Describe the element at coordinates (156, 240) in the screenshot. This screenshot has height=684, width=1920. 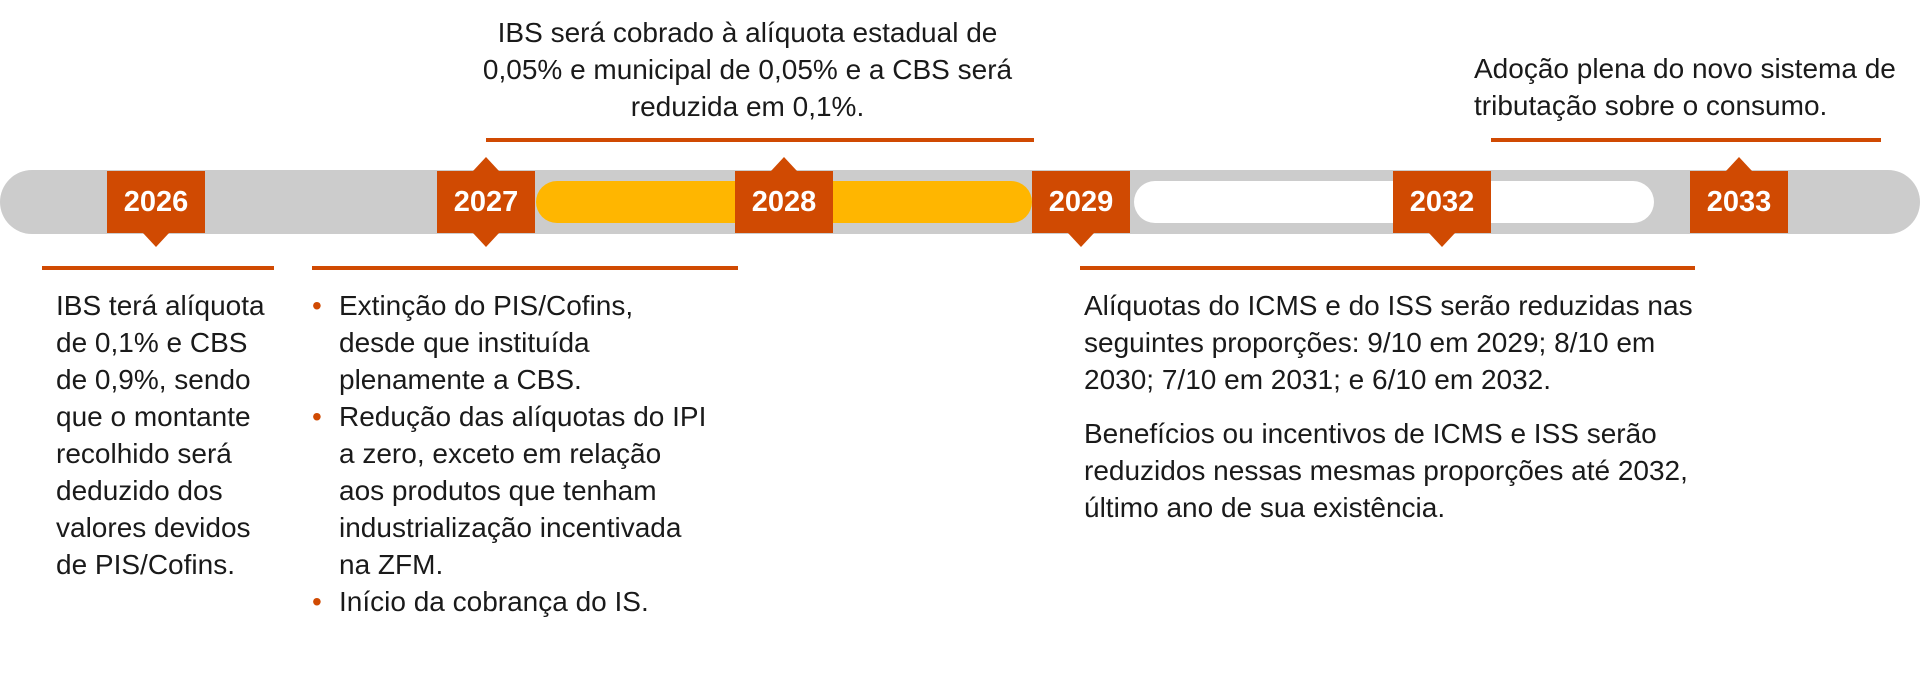
I see `year-2026-pointer` at that location.